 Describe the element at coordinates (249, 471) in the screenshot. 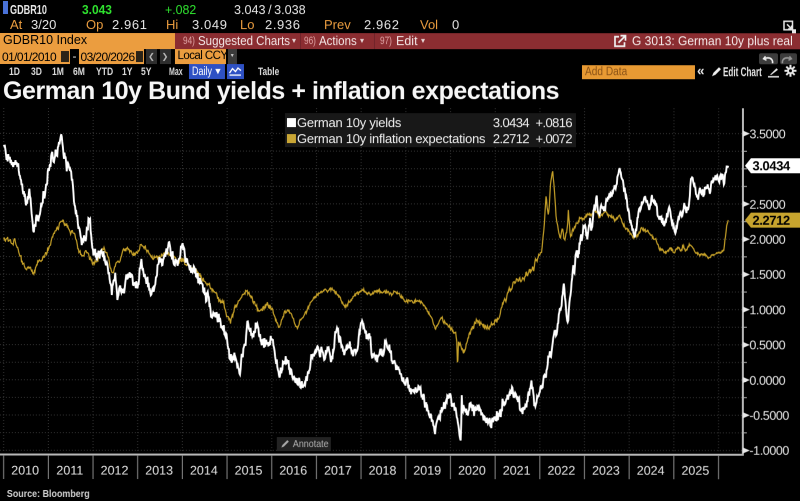

I see `svg-text: 2015` at that location.